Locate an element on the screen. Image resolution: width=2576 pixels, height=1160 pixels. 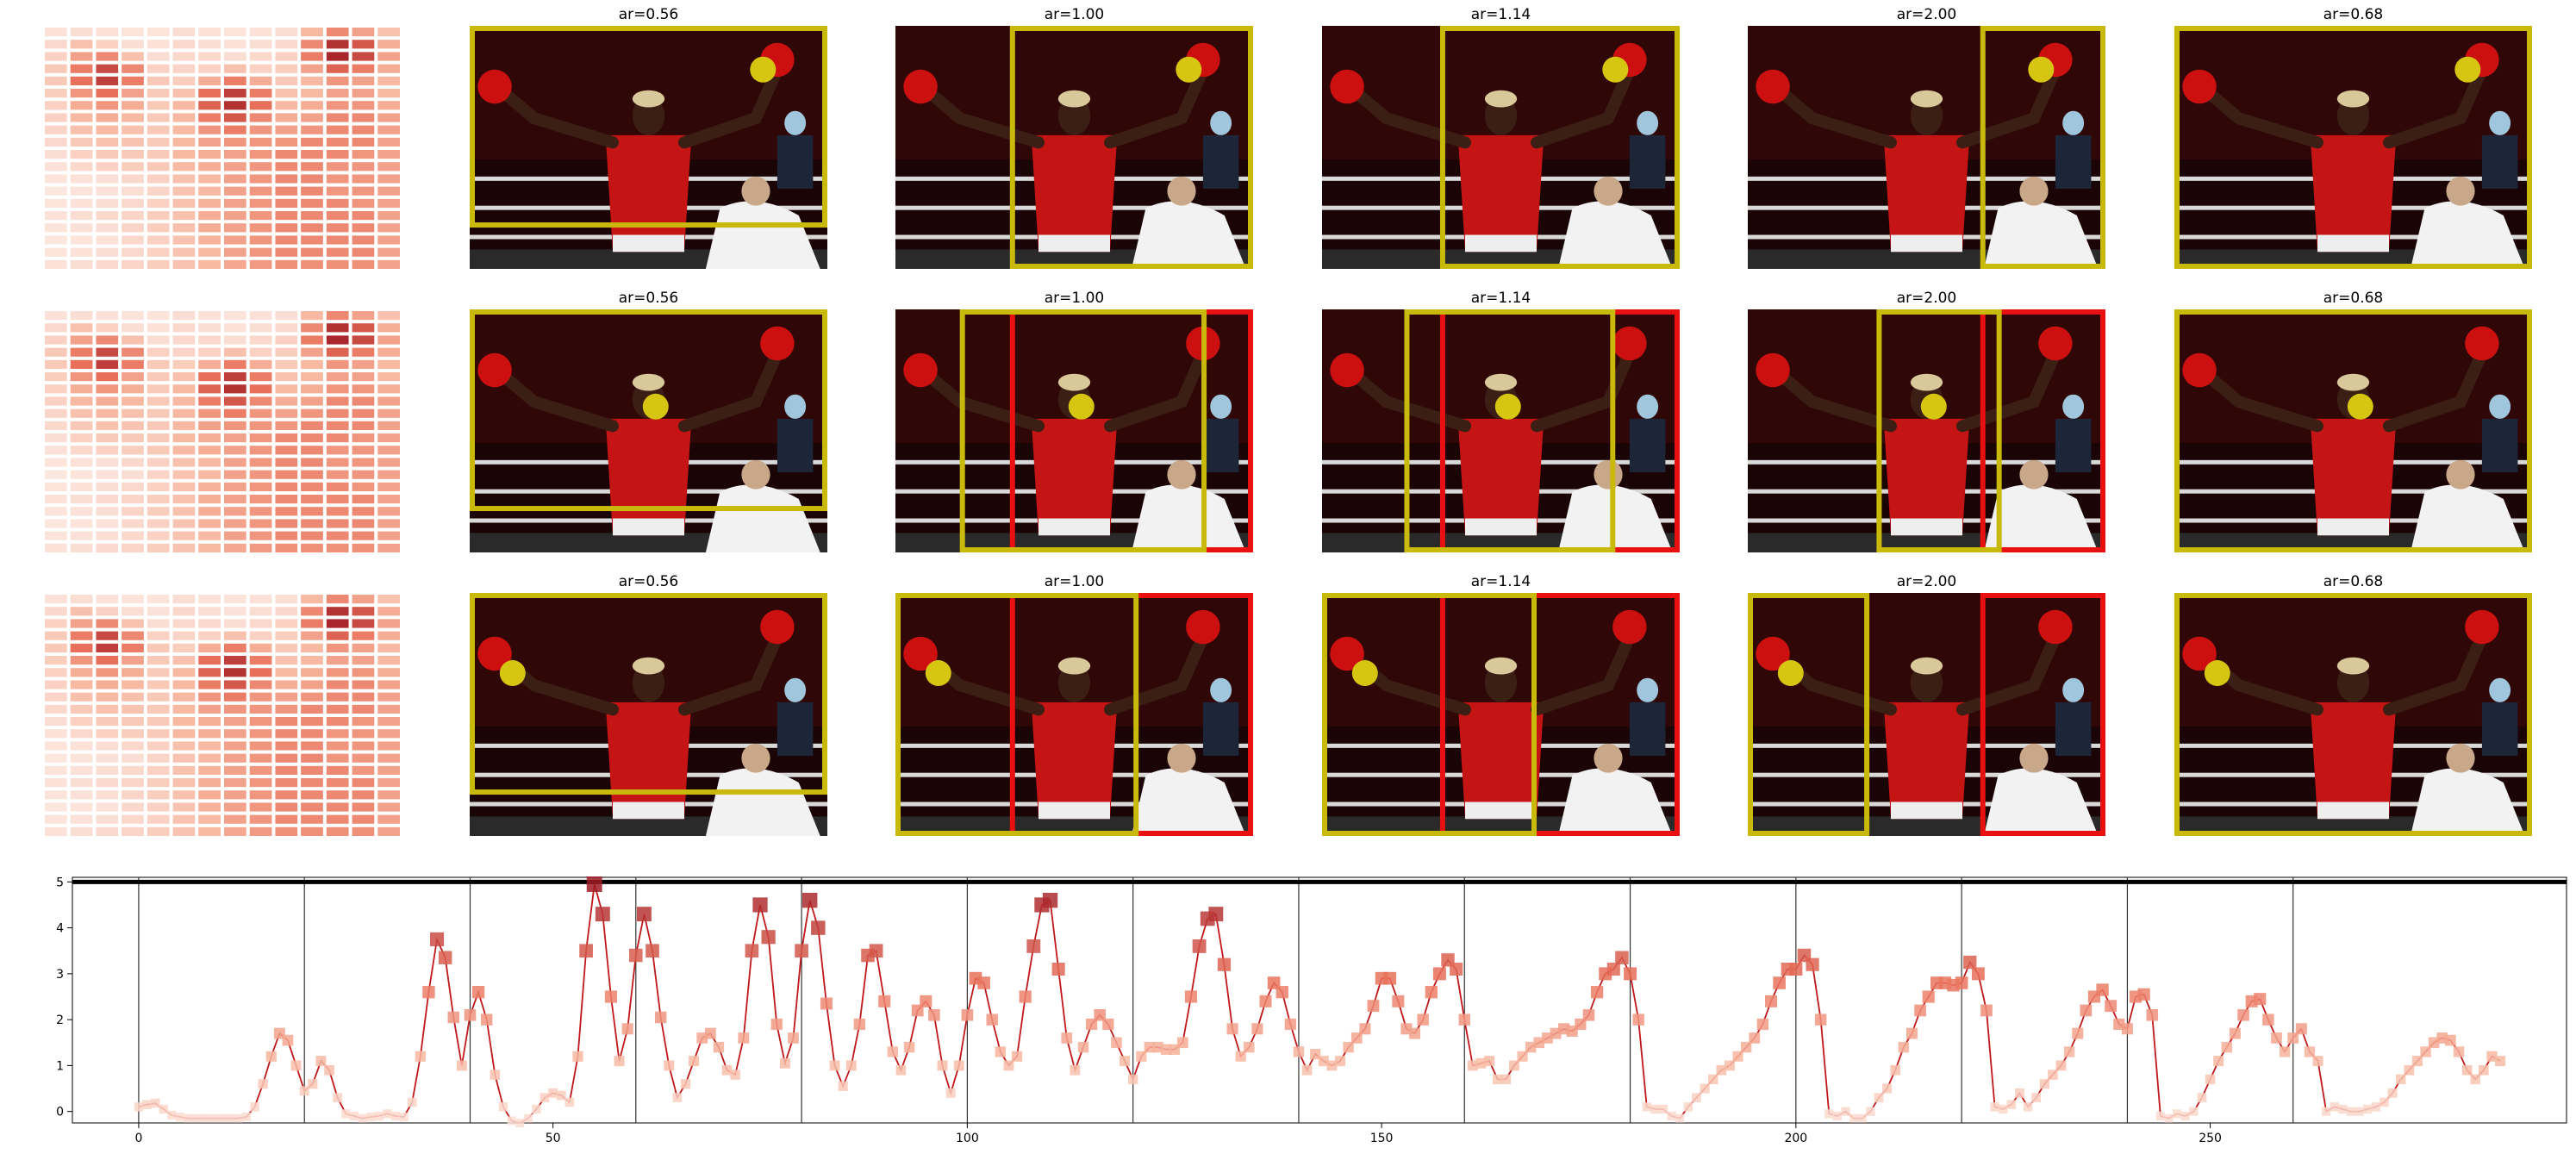
x-tick-label: 50 is located at coordinates (553, 1139).